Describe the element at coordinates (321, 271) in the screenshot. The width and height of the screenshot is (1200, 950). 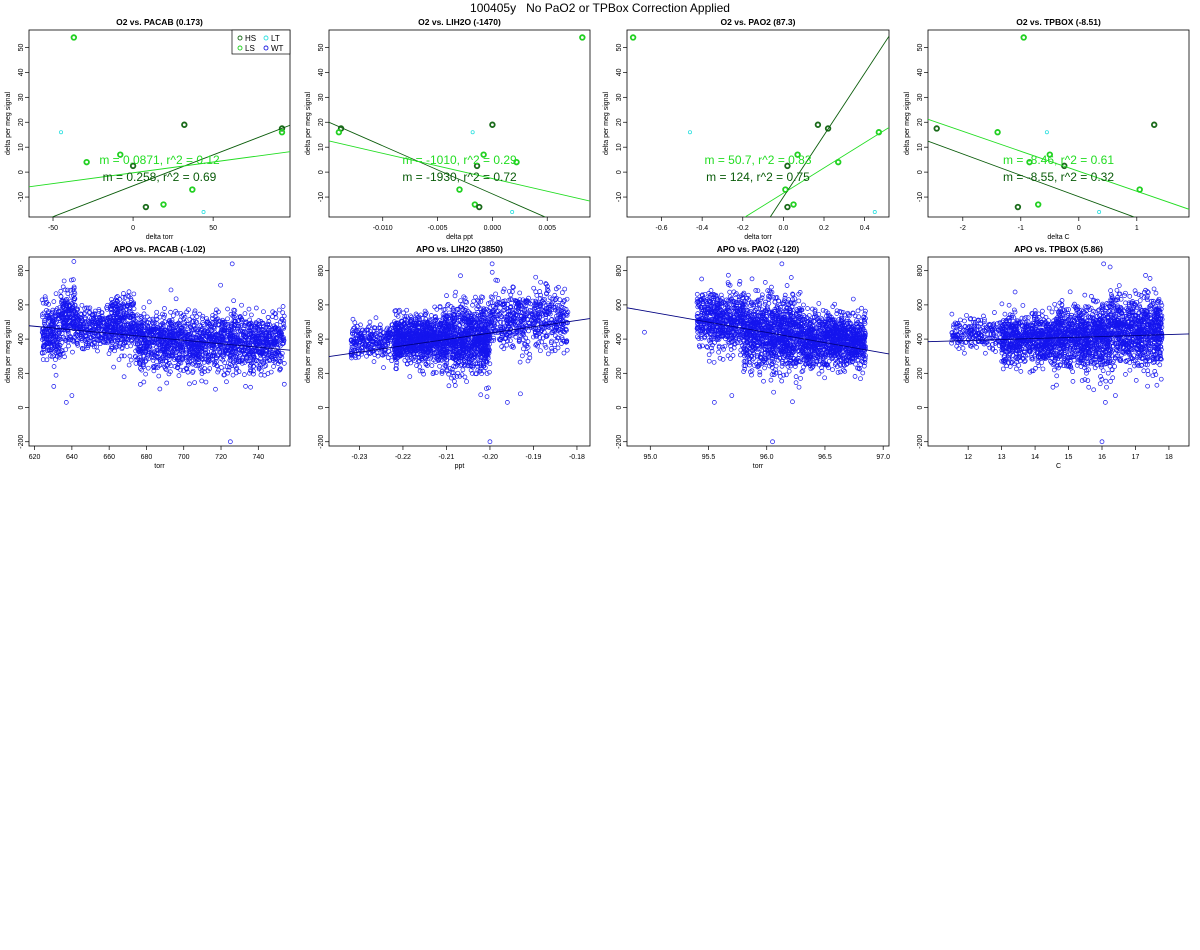
I see `y-tick-label: 800` at that location.